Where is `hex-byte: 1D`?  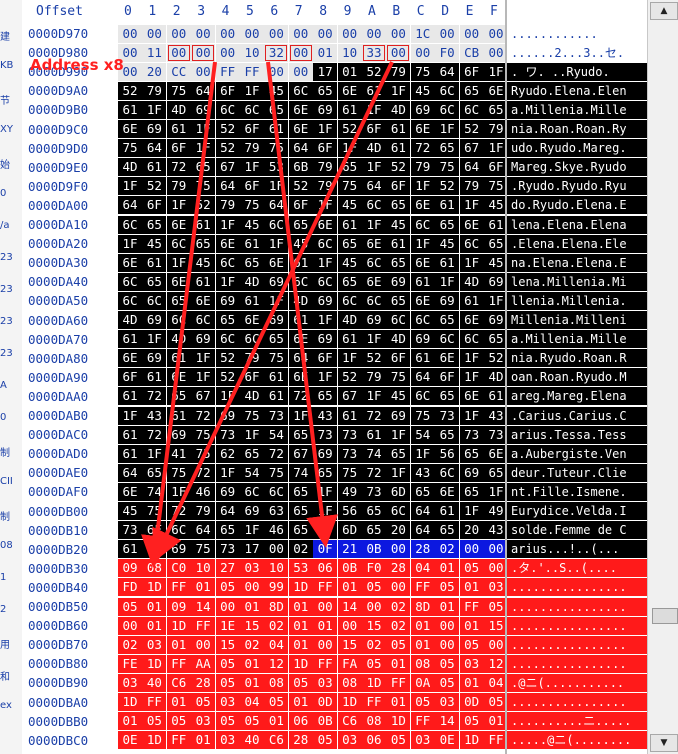
hex-byte: 1D is located at coordinates (374, 682).